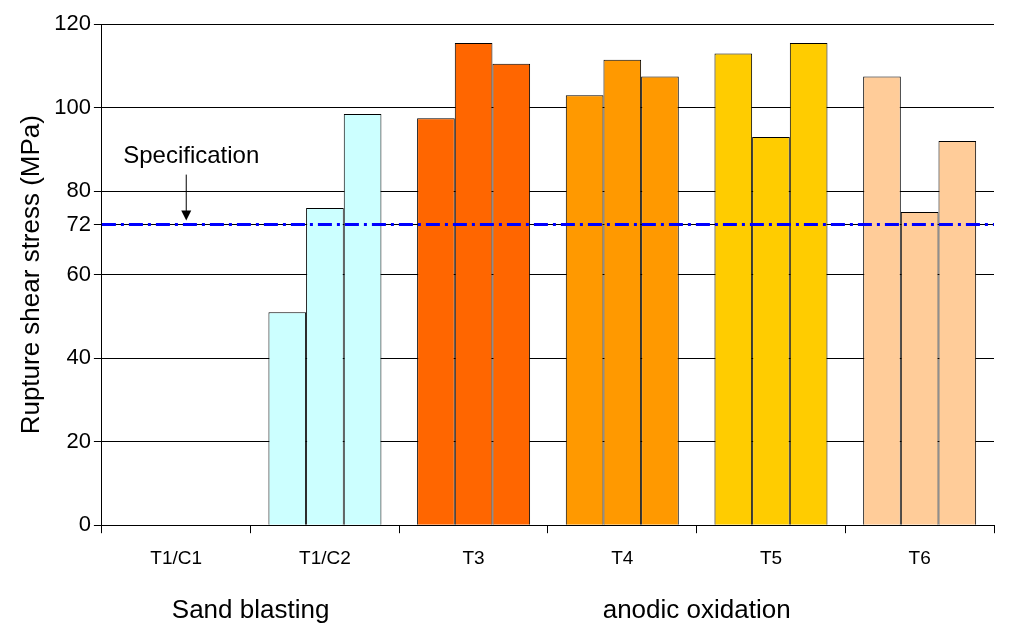 The image size is (1010, 630). Describe the element at coordinates (78, 223) in the screenshot. I see `y-tick-label: 72` at that location.